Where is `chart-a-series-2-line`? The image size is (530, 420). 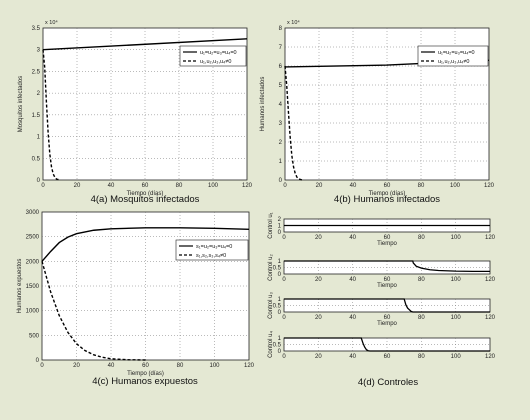 chart-a-series-2-line is located at coordinates (51, 115).